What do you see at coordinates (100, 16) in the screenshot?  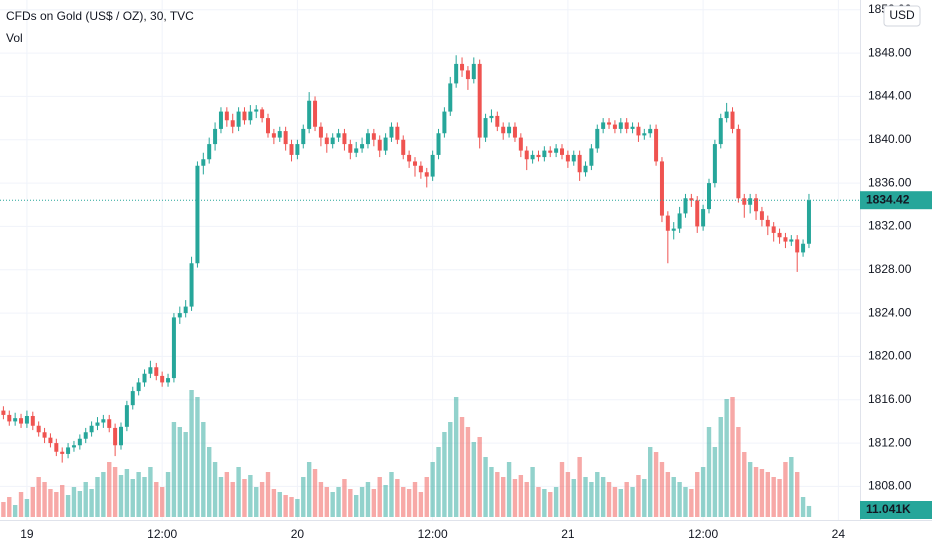 I see `chart-title: CFDs on Gold (US$ / OZ), 30, TVC` at bounding box center [100, 16].